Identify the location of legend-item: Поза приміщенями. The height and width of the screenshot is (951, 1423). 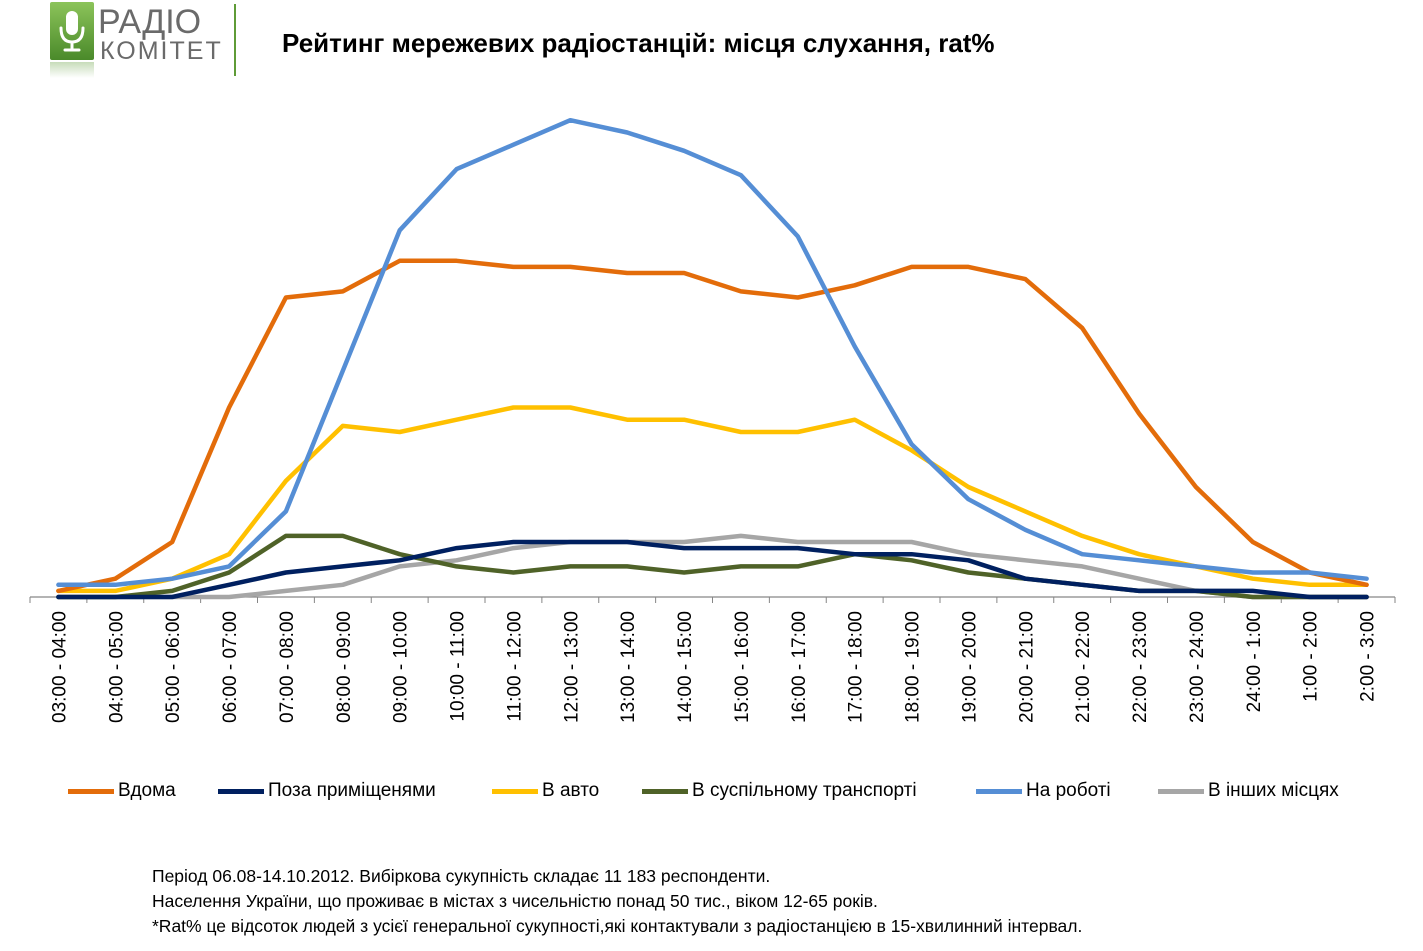
(327, 791).